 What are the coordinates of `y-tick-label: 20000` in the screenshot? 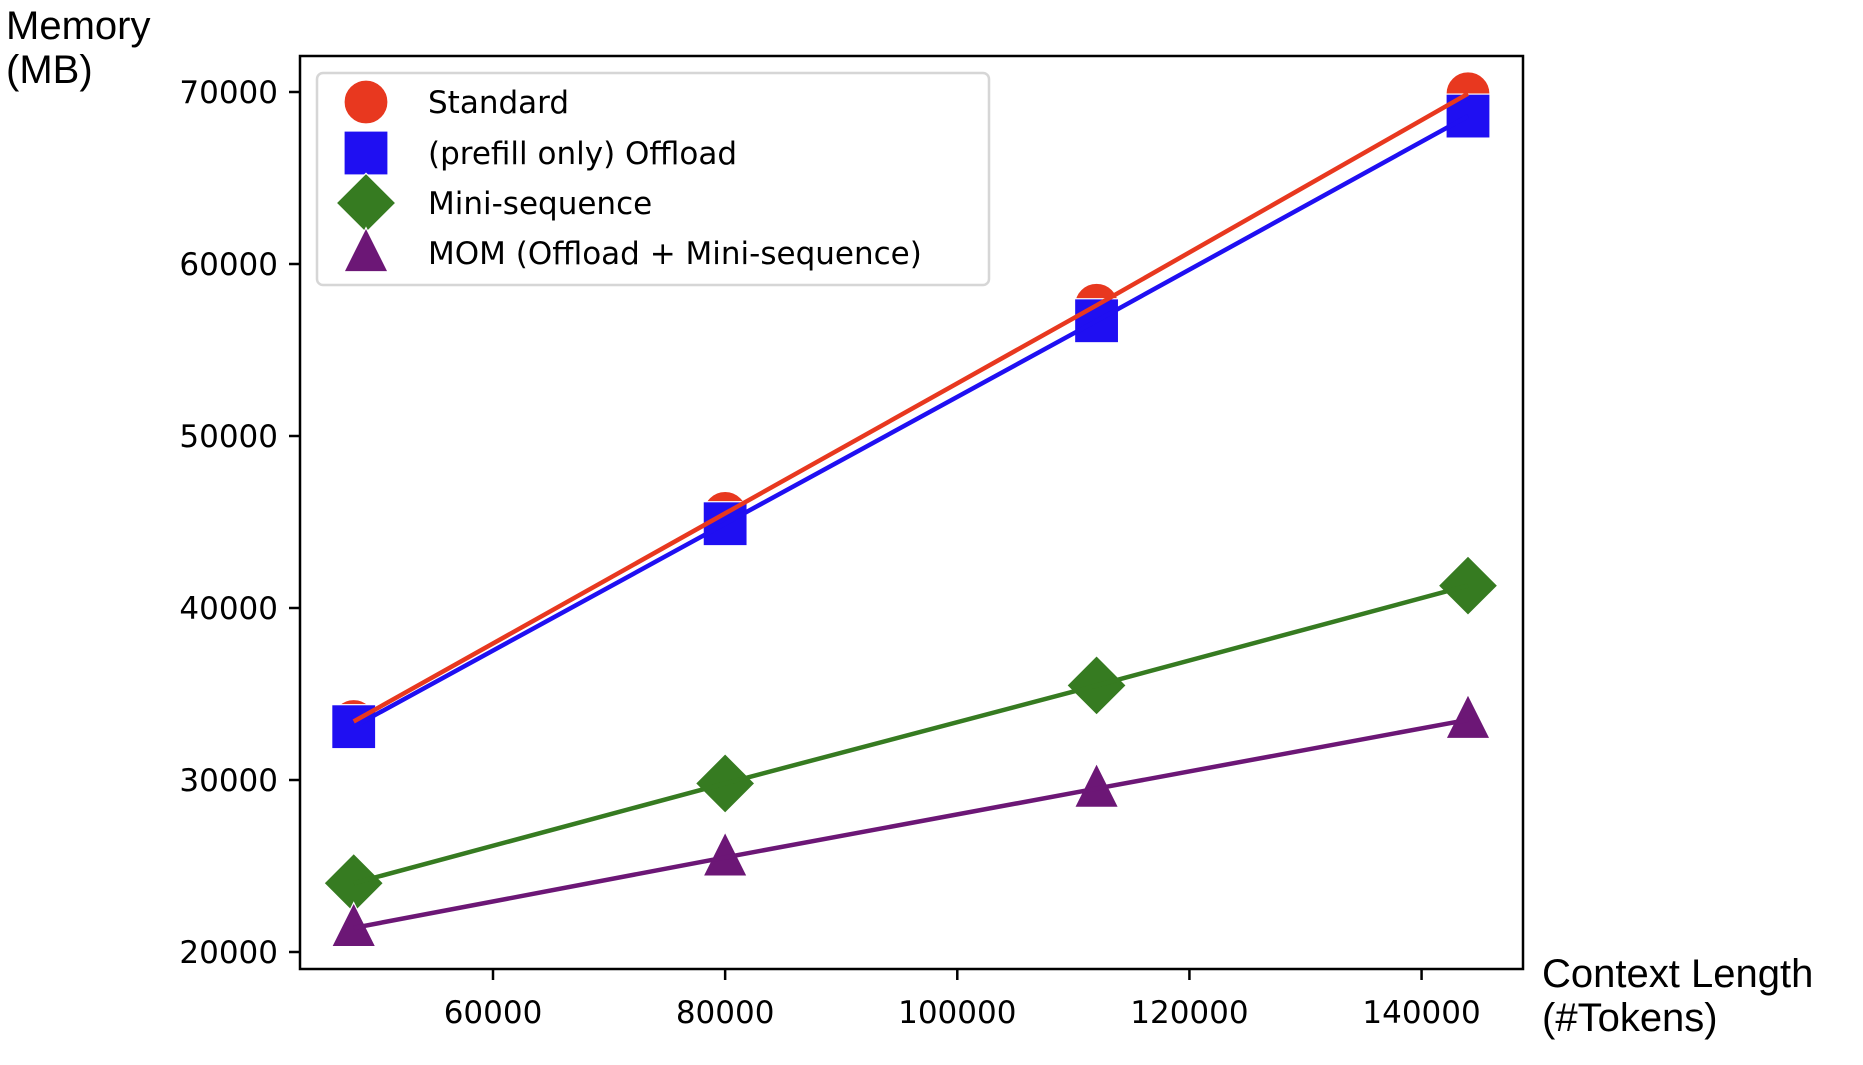 It's located at (228, 953).